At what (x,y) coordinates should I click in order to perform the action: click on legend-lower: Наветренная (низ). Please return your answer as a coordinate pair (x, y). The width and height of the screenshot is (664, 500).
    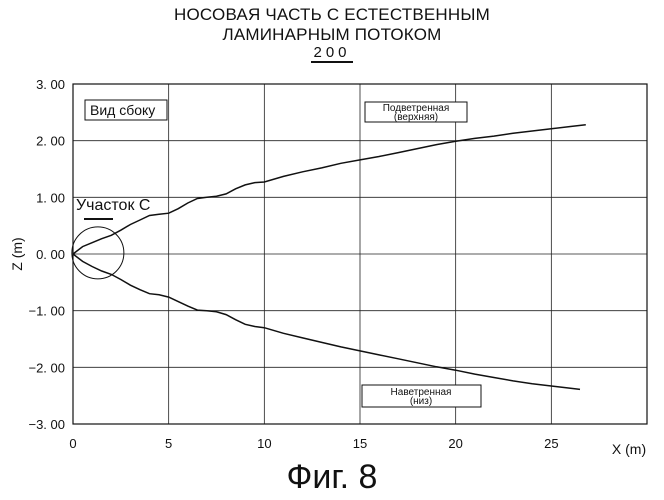
    Looking at the image, I should click on (421, 396).